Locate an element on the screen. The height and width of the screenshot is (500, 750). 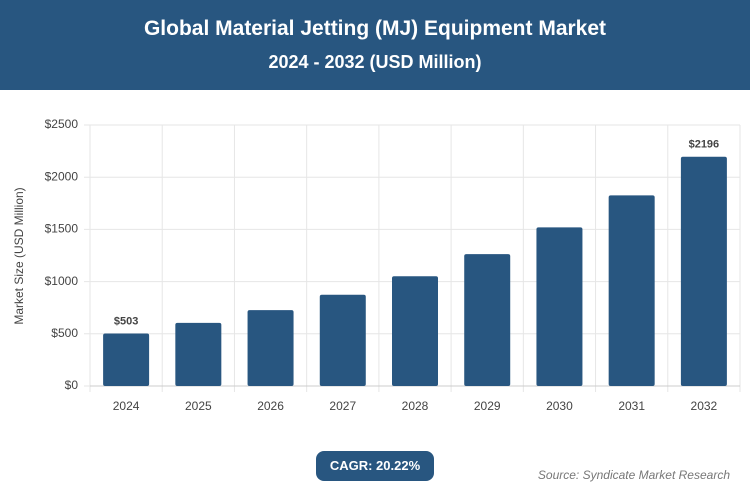
y-axis-label: Market Size (USD Million) is located at coordinates (19, 255).